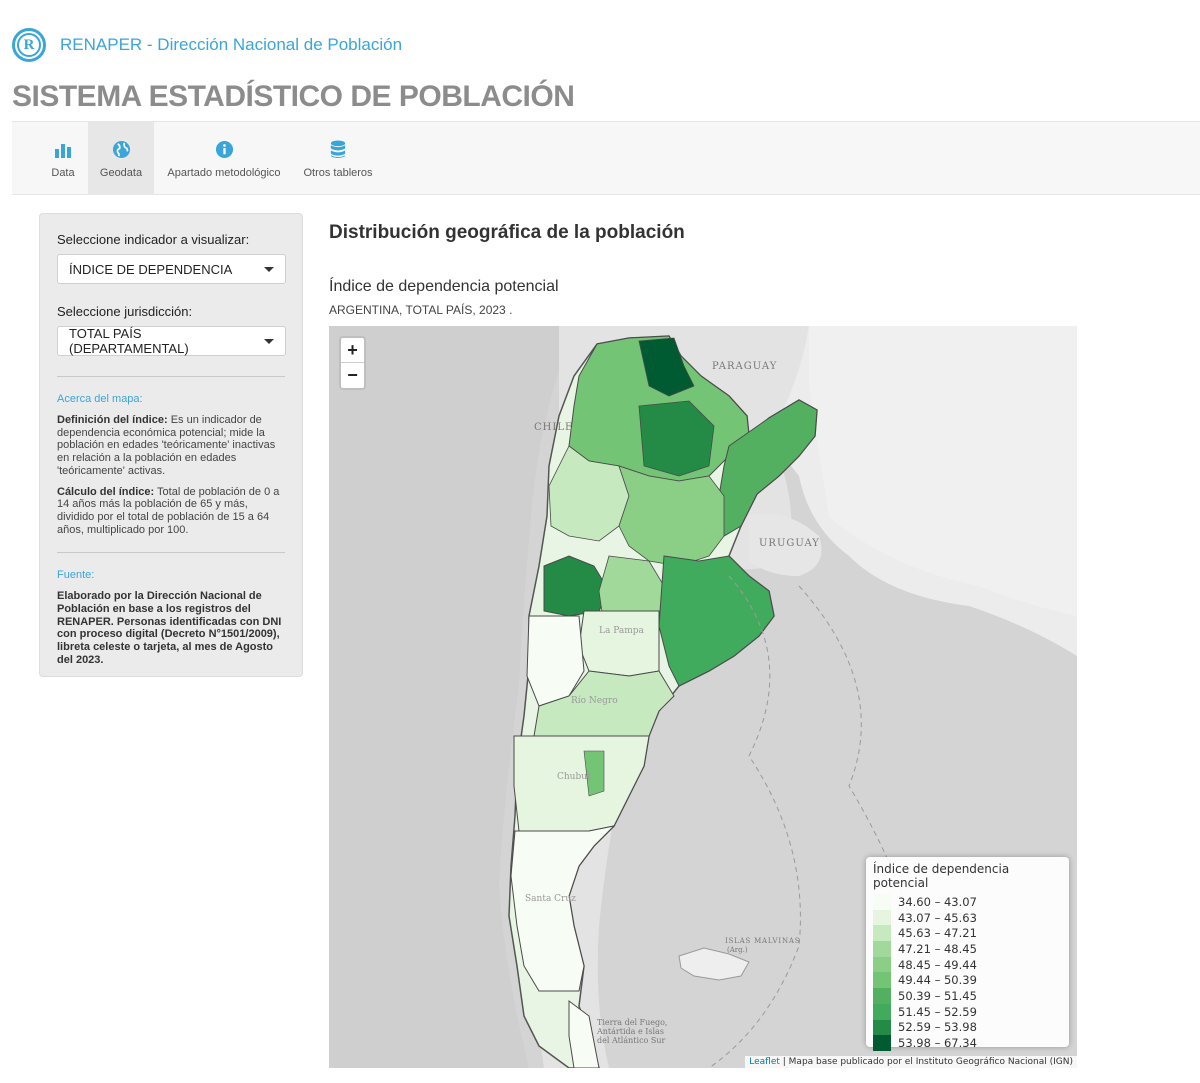 The height and width of the screenshot is (1083, 1200). Describe the element at coordinates (121, 172) in the screenshot. I see `tab-geodata-label: Geodata` at that location.